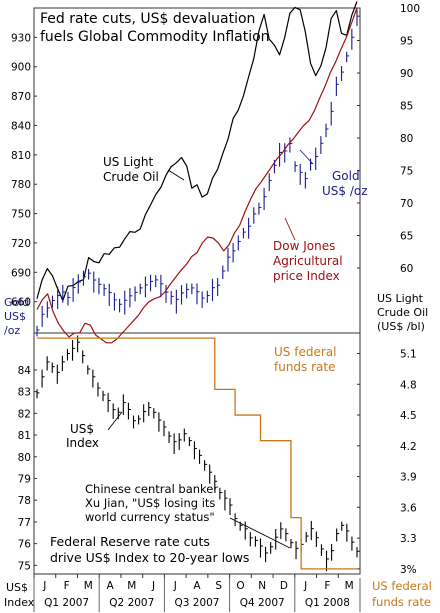 Image resolution: width=440 pixels, height=613 pixels. What do you see at coordinates (131, 586) in the screenshot?
I see `x-month-label: M` at bounding box center [131, 586].